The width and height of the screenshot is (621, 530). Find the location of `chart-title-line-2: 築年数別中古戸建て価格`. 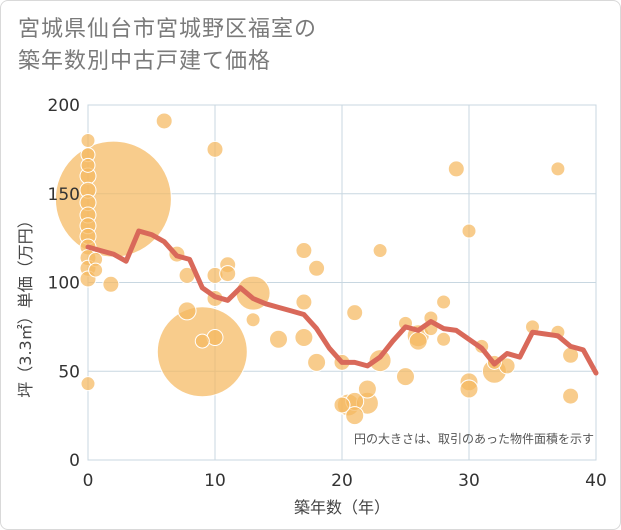

chart-title-line-2: 築年数別中古戸建て価格 is located at coordinates (145, 61).